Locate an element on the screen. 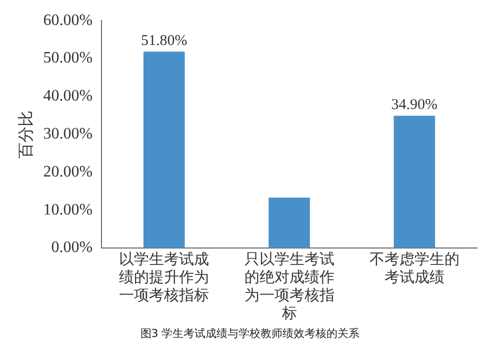  y-tick-label: 0.00% is located at coordinates (72, 247).